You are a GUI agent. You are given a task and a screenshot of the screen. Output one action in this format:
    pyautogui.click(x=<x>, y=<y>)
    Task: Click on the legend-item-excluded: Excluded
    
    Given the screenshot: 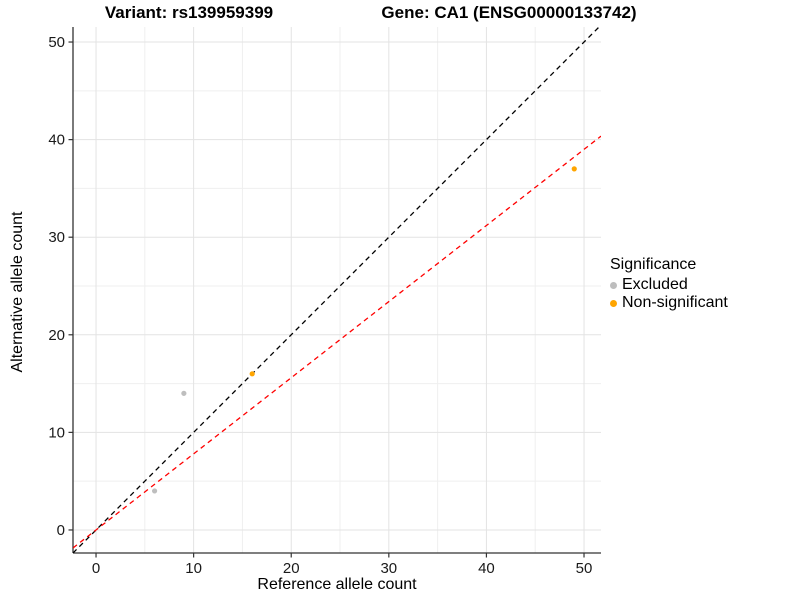 What is the action you would take?
    pyautogui.click(x=669, y=285)
    